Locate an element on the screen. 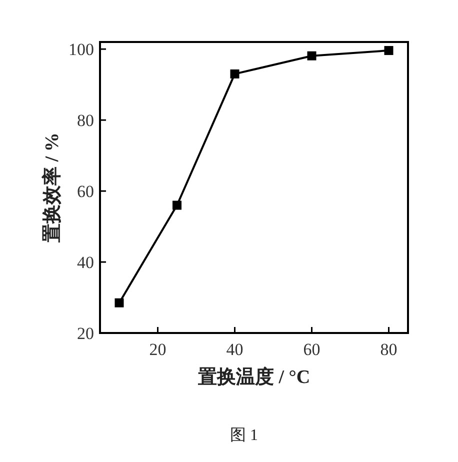  x-tick-label: 40 is located at coordinates (235, 349).